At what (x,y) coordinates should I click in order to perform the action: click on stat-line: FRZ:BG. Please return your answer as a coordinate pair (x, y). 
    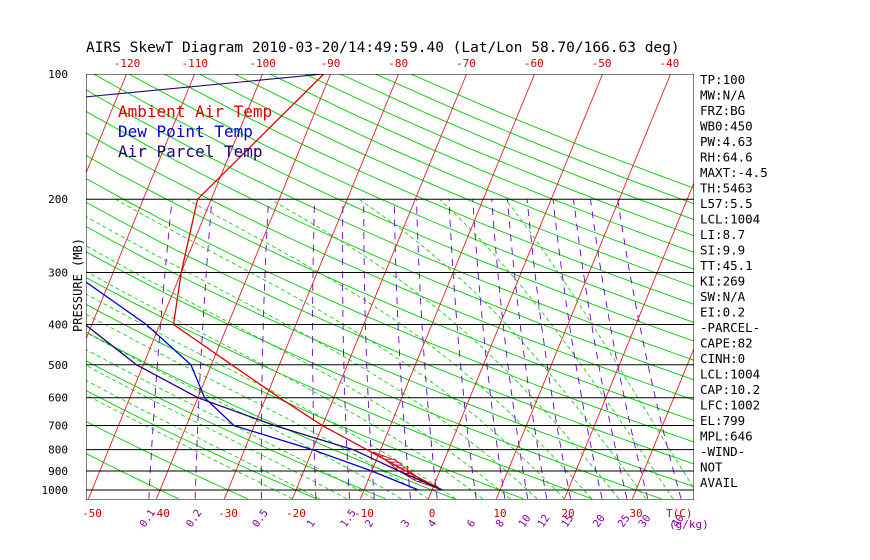
    Looking at the image, I should click on (722, 110).